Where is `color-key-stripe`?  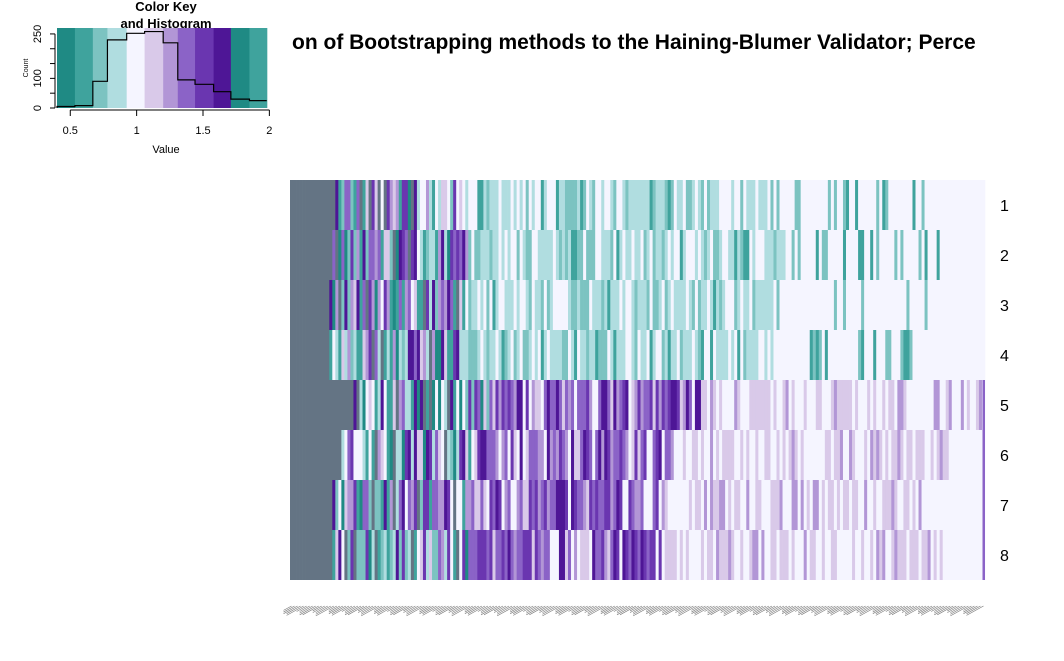
color-key-stripe is located at coordinates (117, 68).